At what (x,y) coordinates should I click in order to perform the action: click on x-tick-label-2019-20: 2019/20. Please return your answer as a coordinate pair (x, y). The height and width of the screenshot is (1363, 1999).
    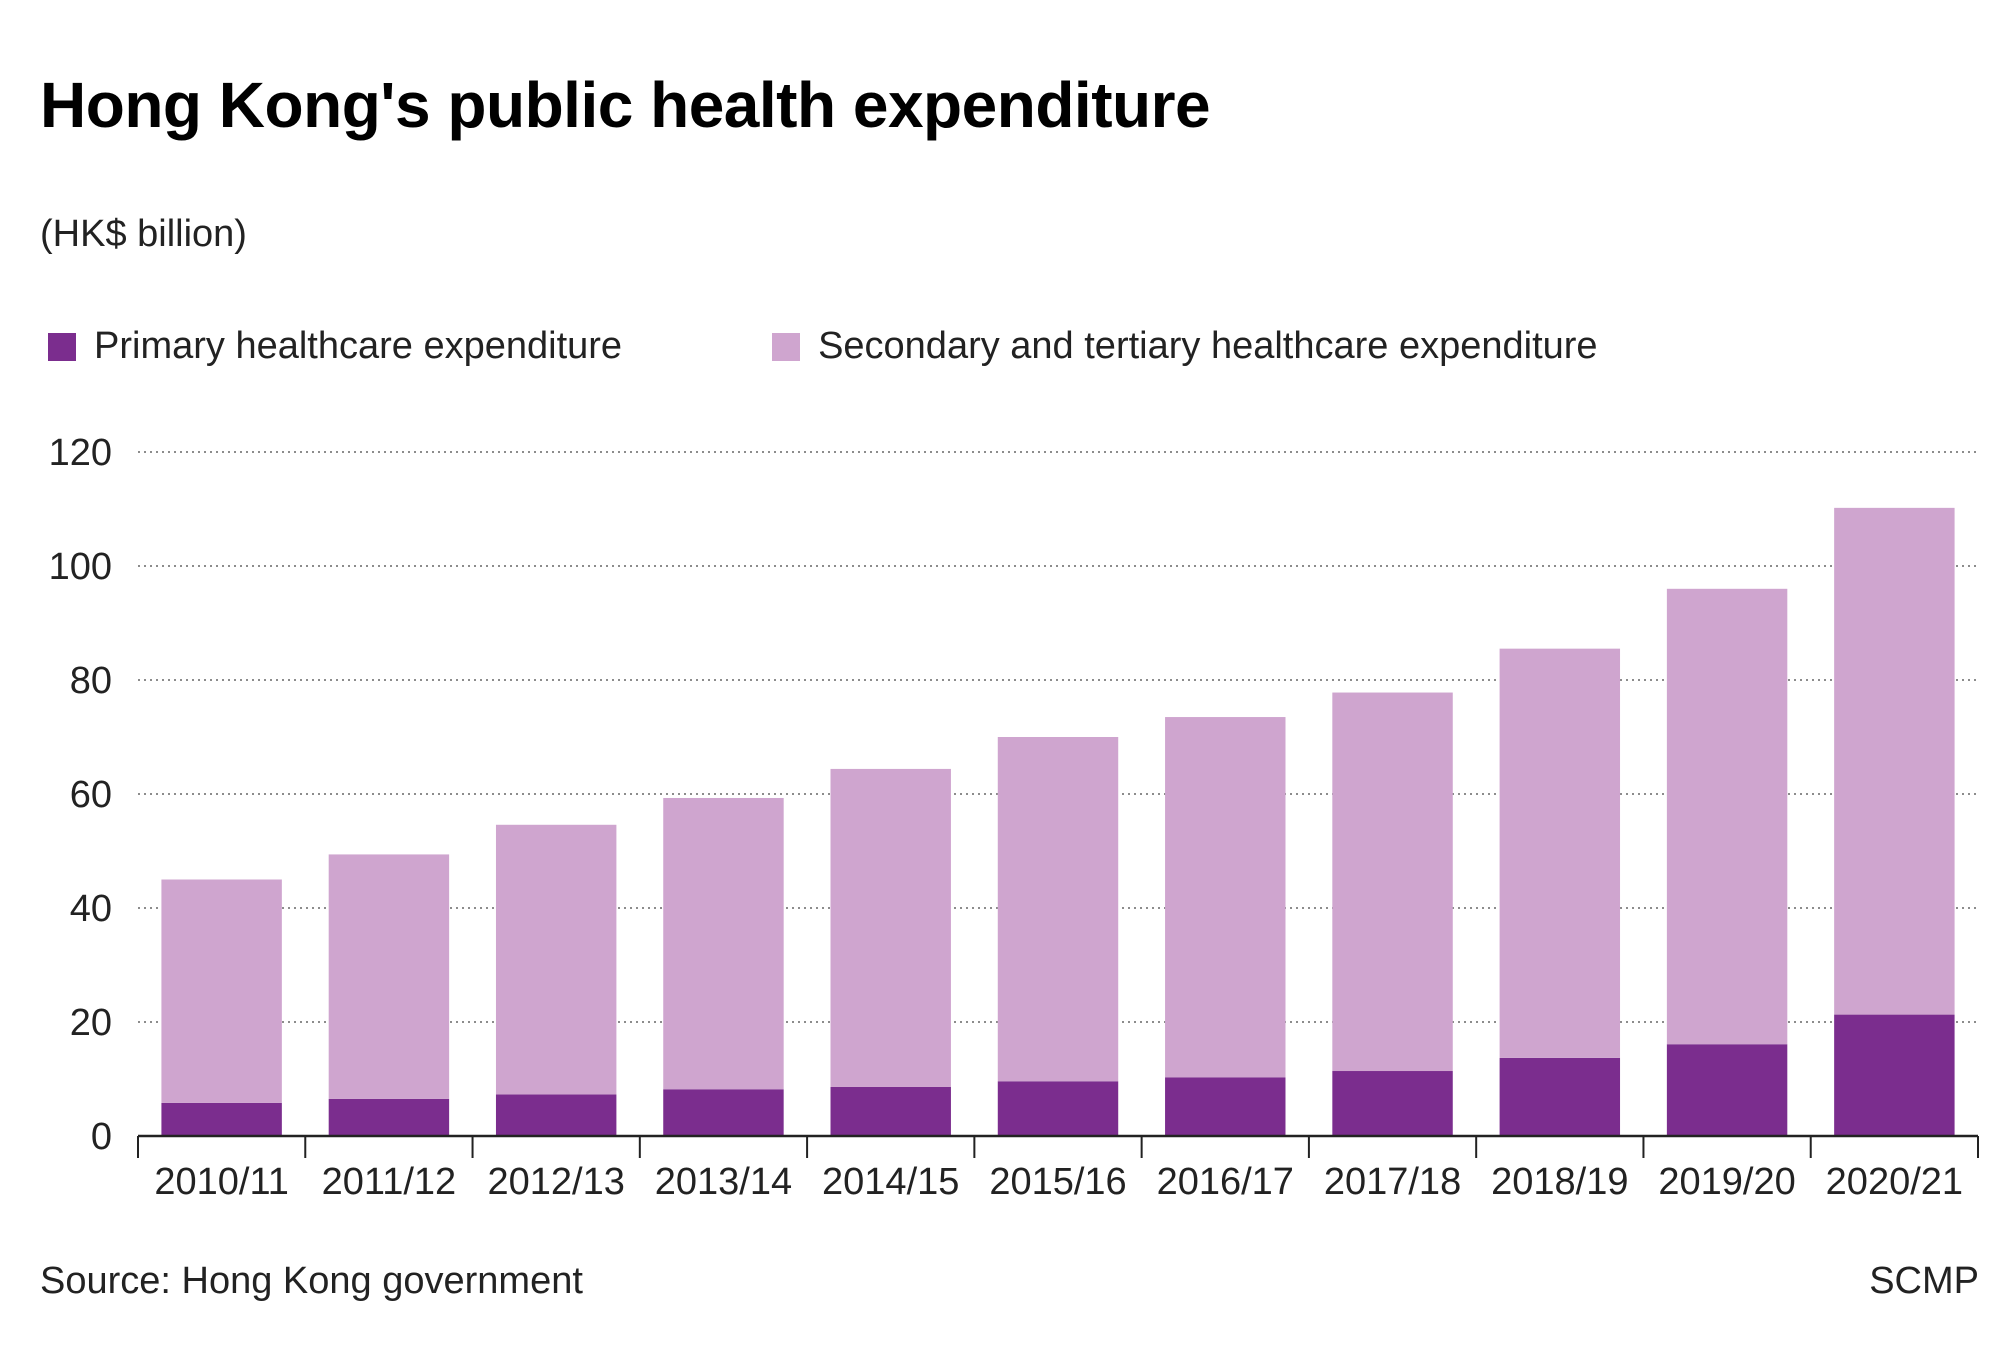
    Looking at the image, I should click on (1726, 1182).